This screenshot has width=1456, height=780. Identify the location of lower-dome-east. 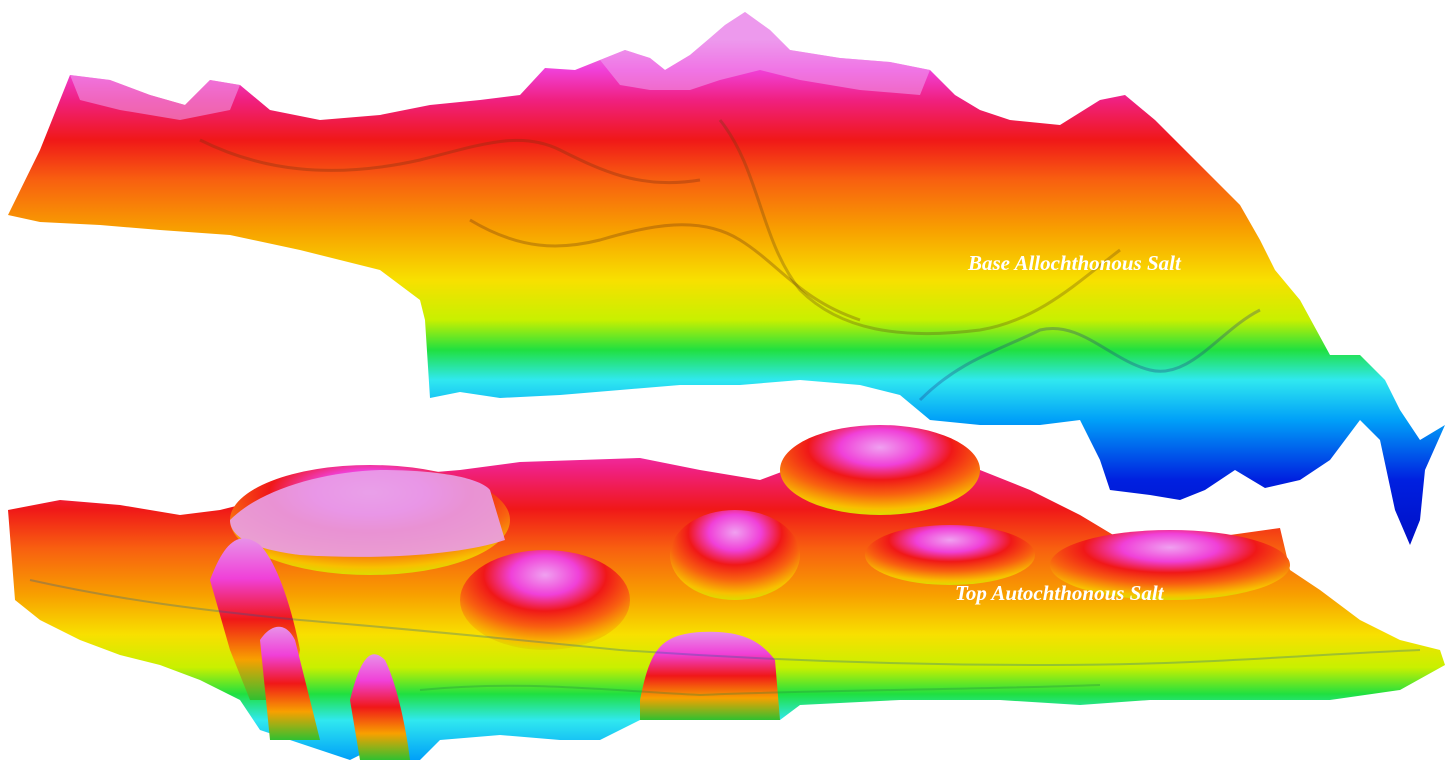
(950, 555).